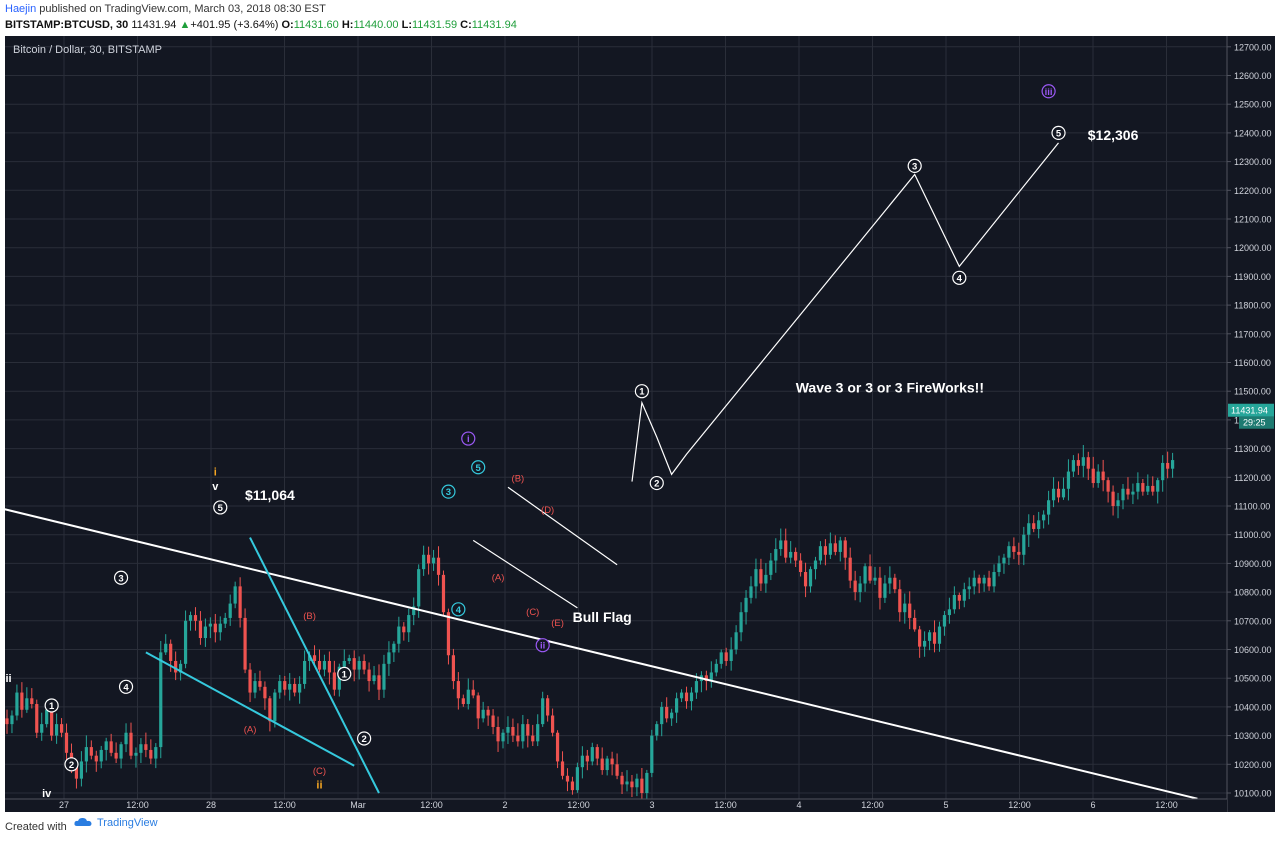  I want to click on purple-ii-label: ii, so click(542, 645).